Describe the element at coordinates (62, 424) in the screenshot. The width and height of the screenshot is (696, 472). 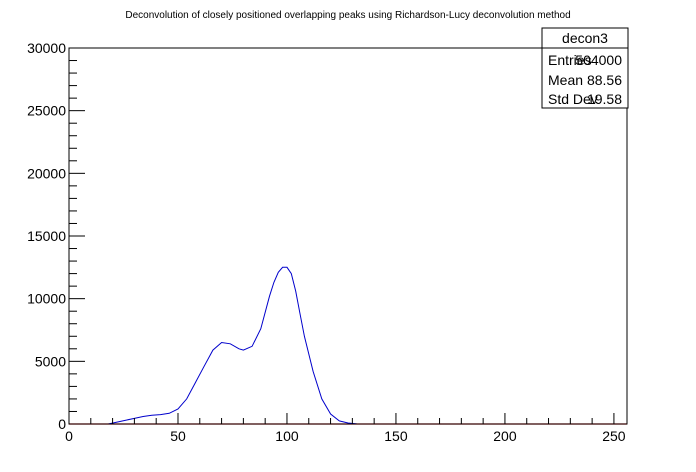
I see `y-tick-label: 0` at that location.